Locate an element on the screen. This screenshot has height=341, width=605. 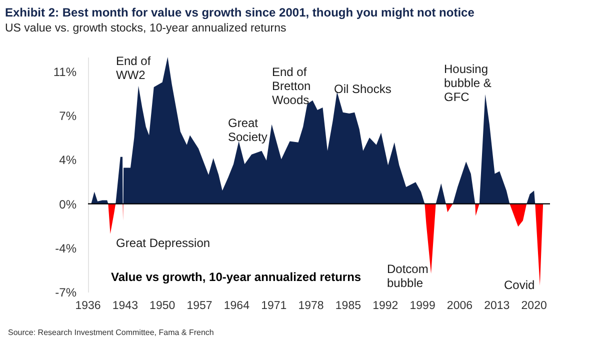
x-tick-label: 1943 is located at coordinates (125, 306).